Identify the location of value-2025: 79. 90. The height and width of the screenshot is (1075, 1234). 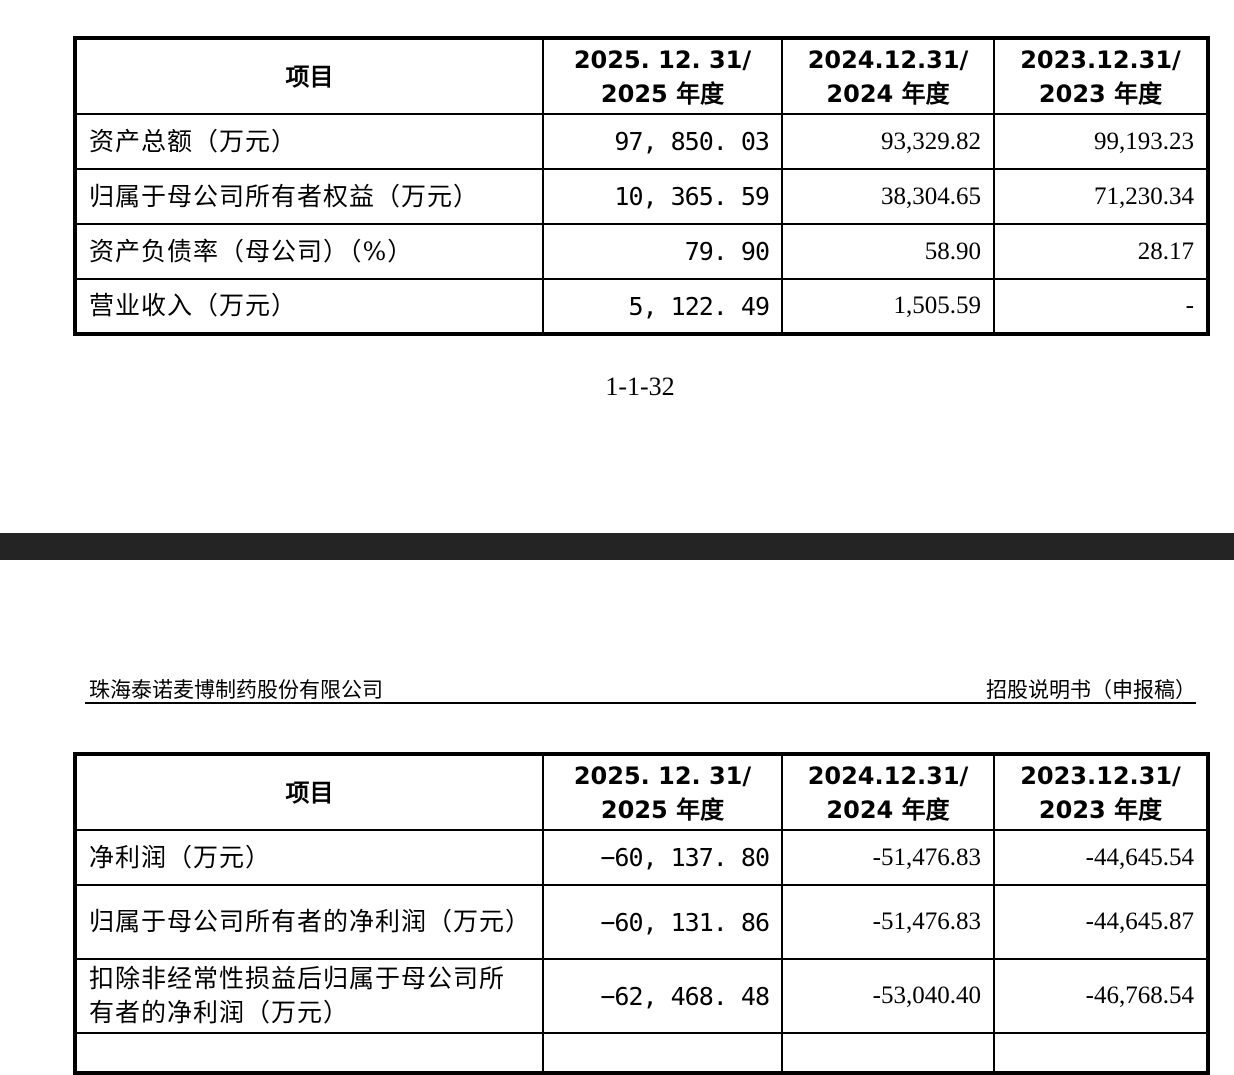
(662, 251).